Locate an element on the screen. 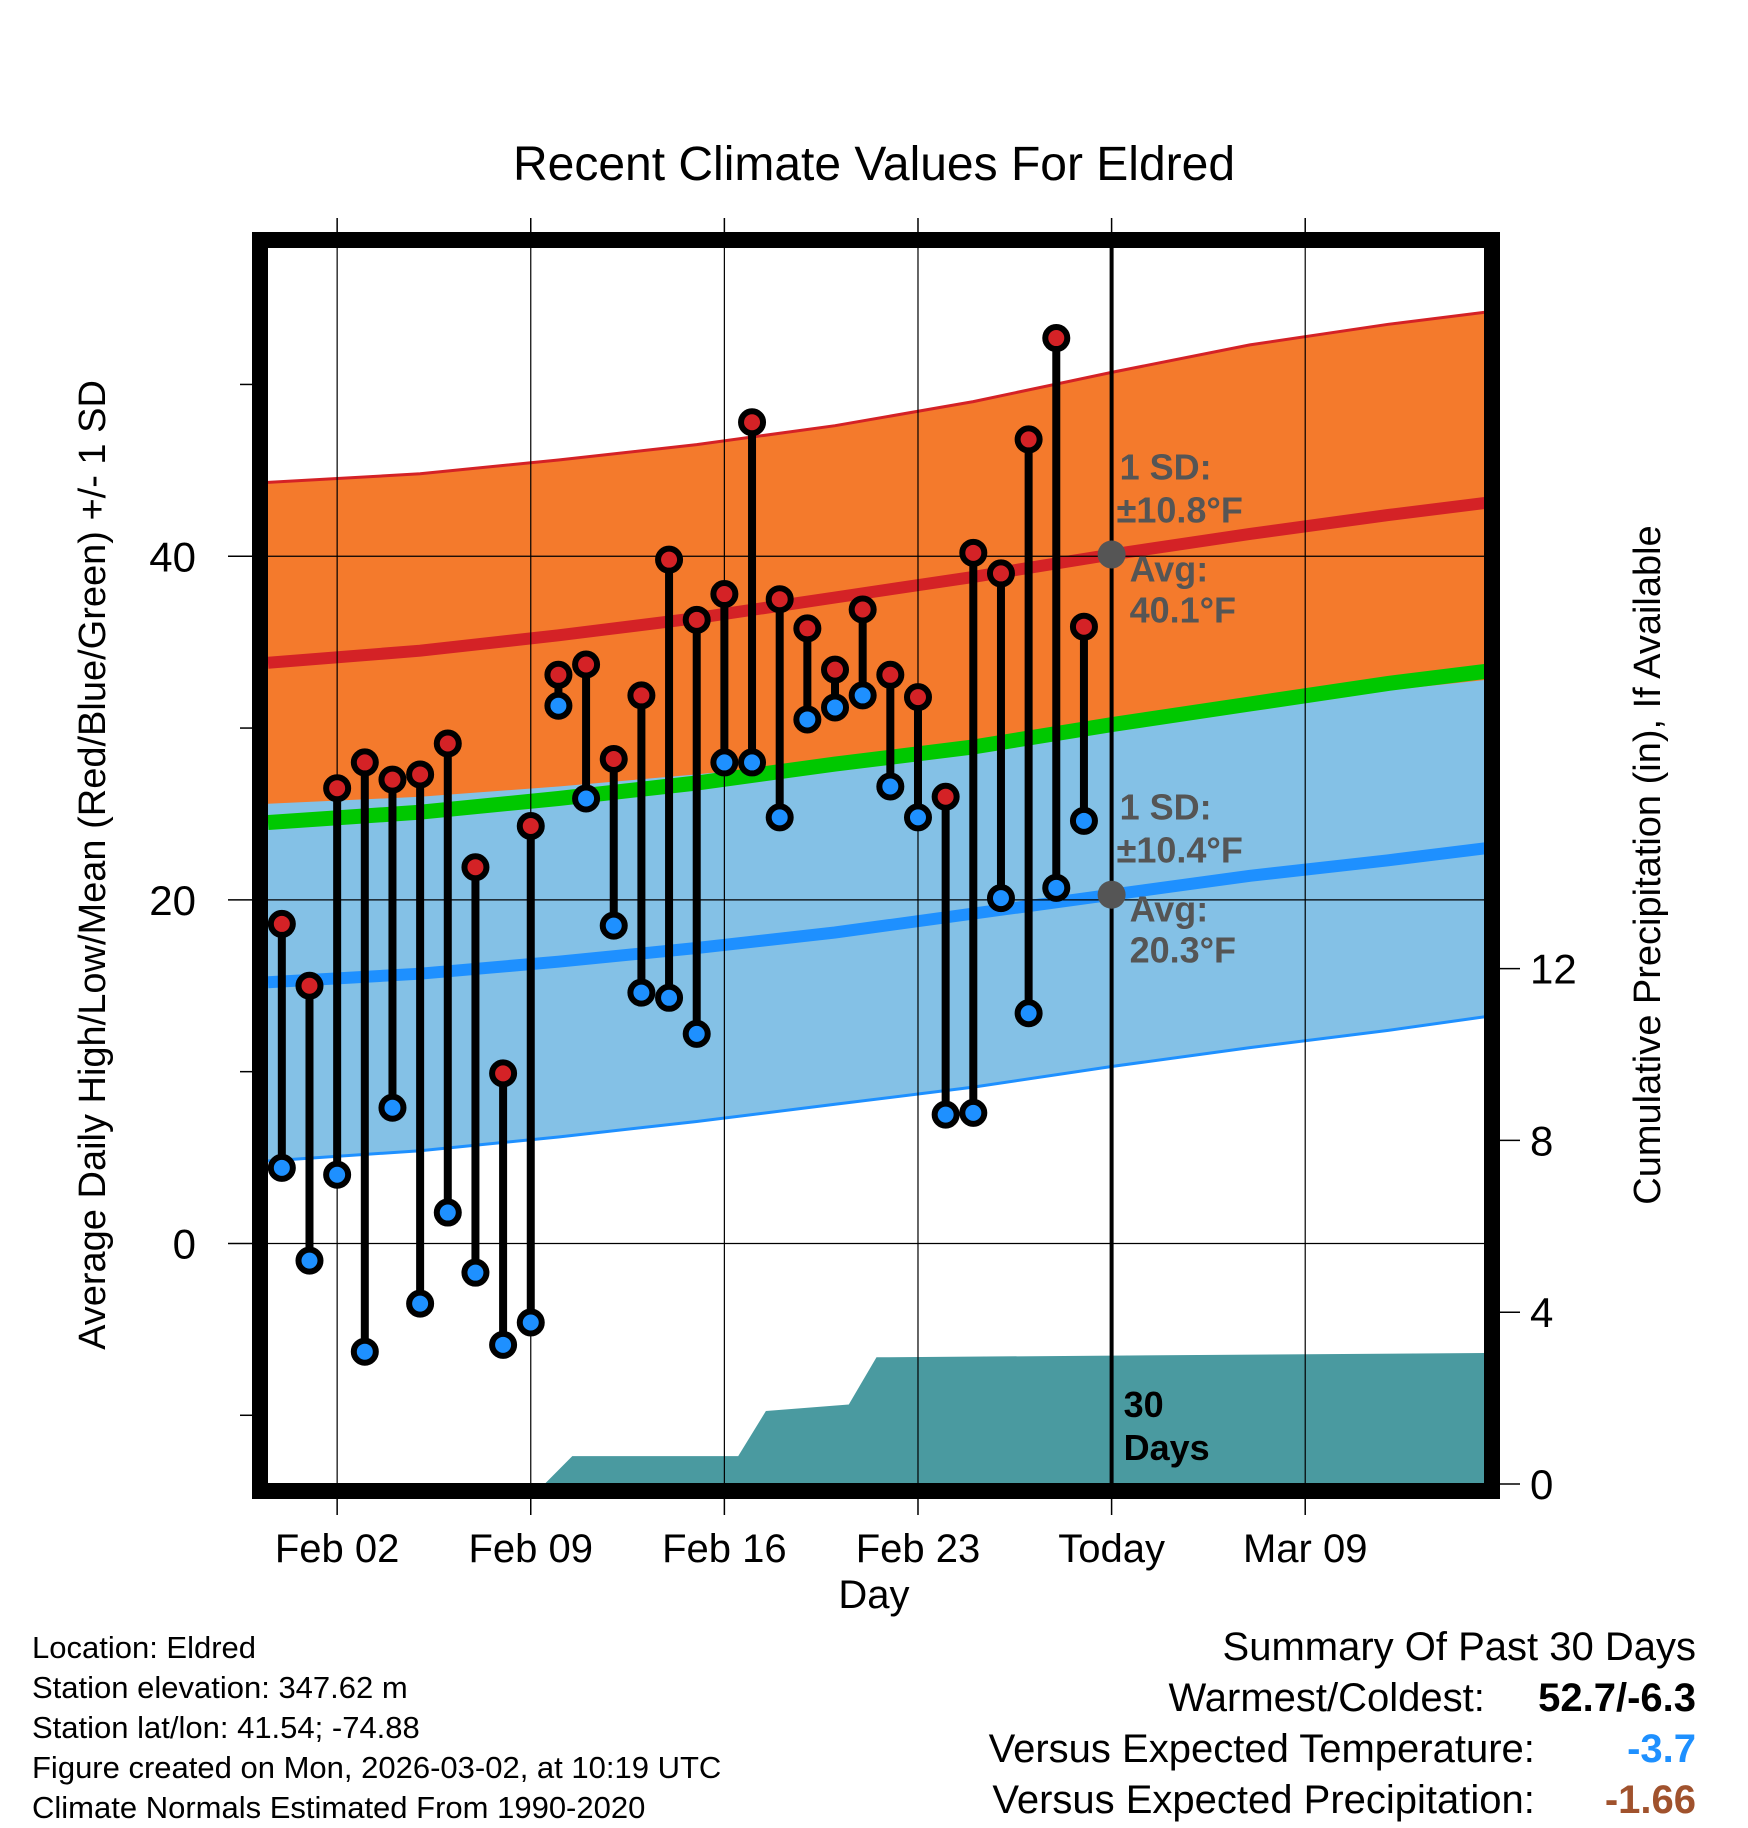 Image resolution: width=1748 pixels, height=1828 pixels. high-sd-value: ±10.8°F is located at coordinates (1180, 510).